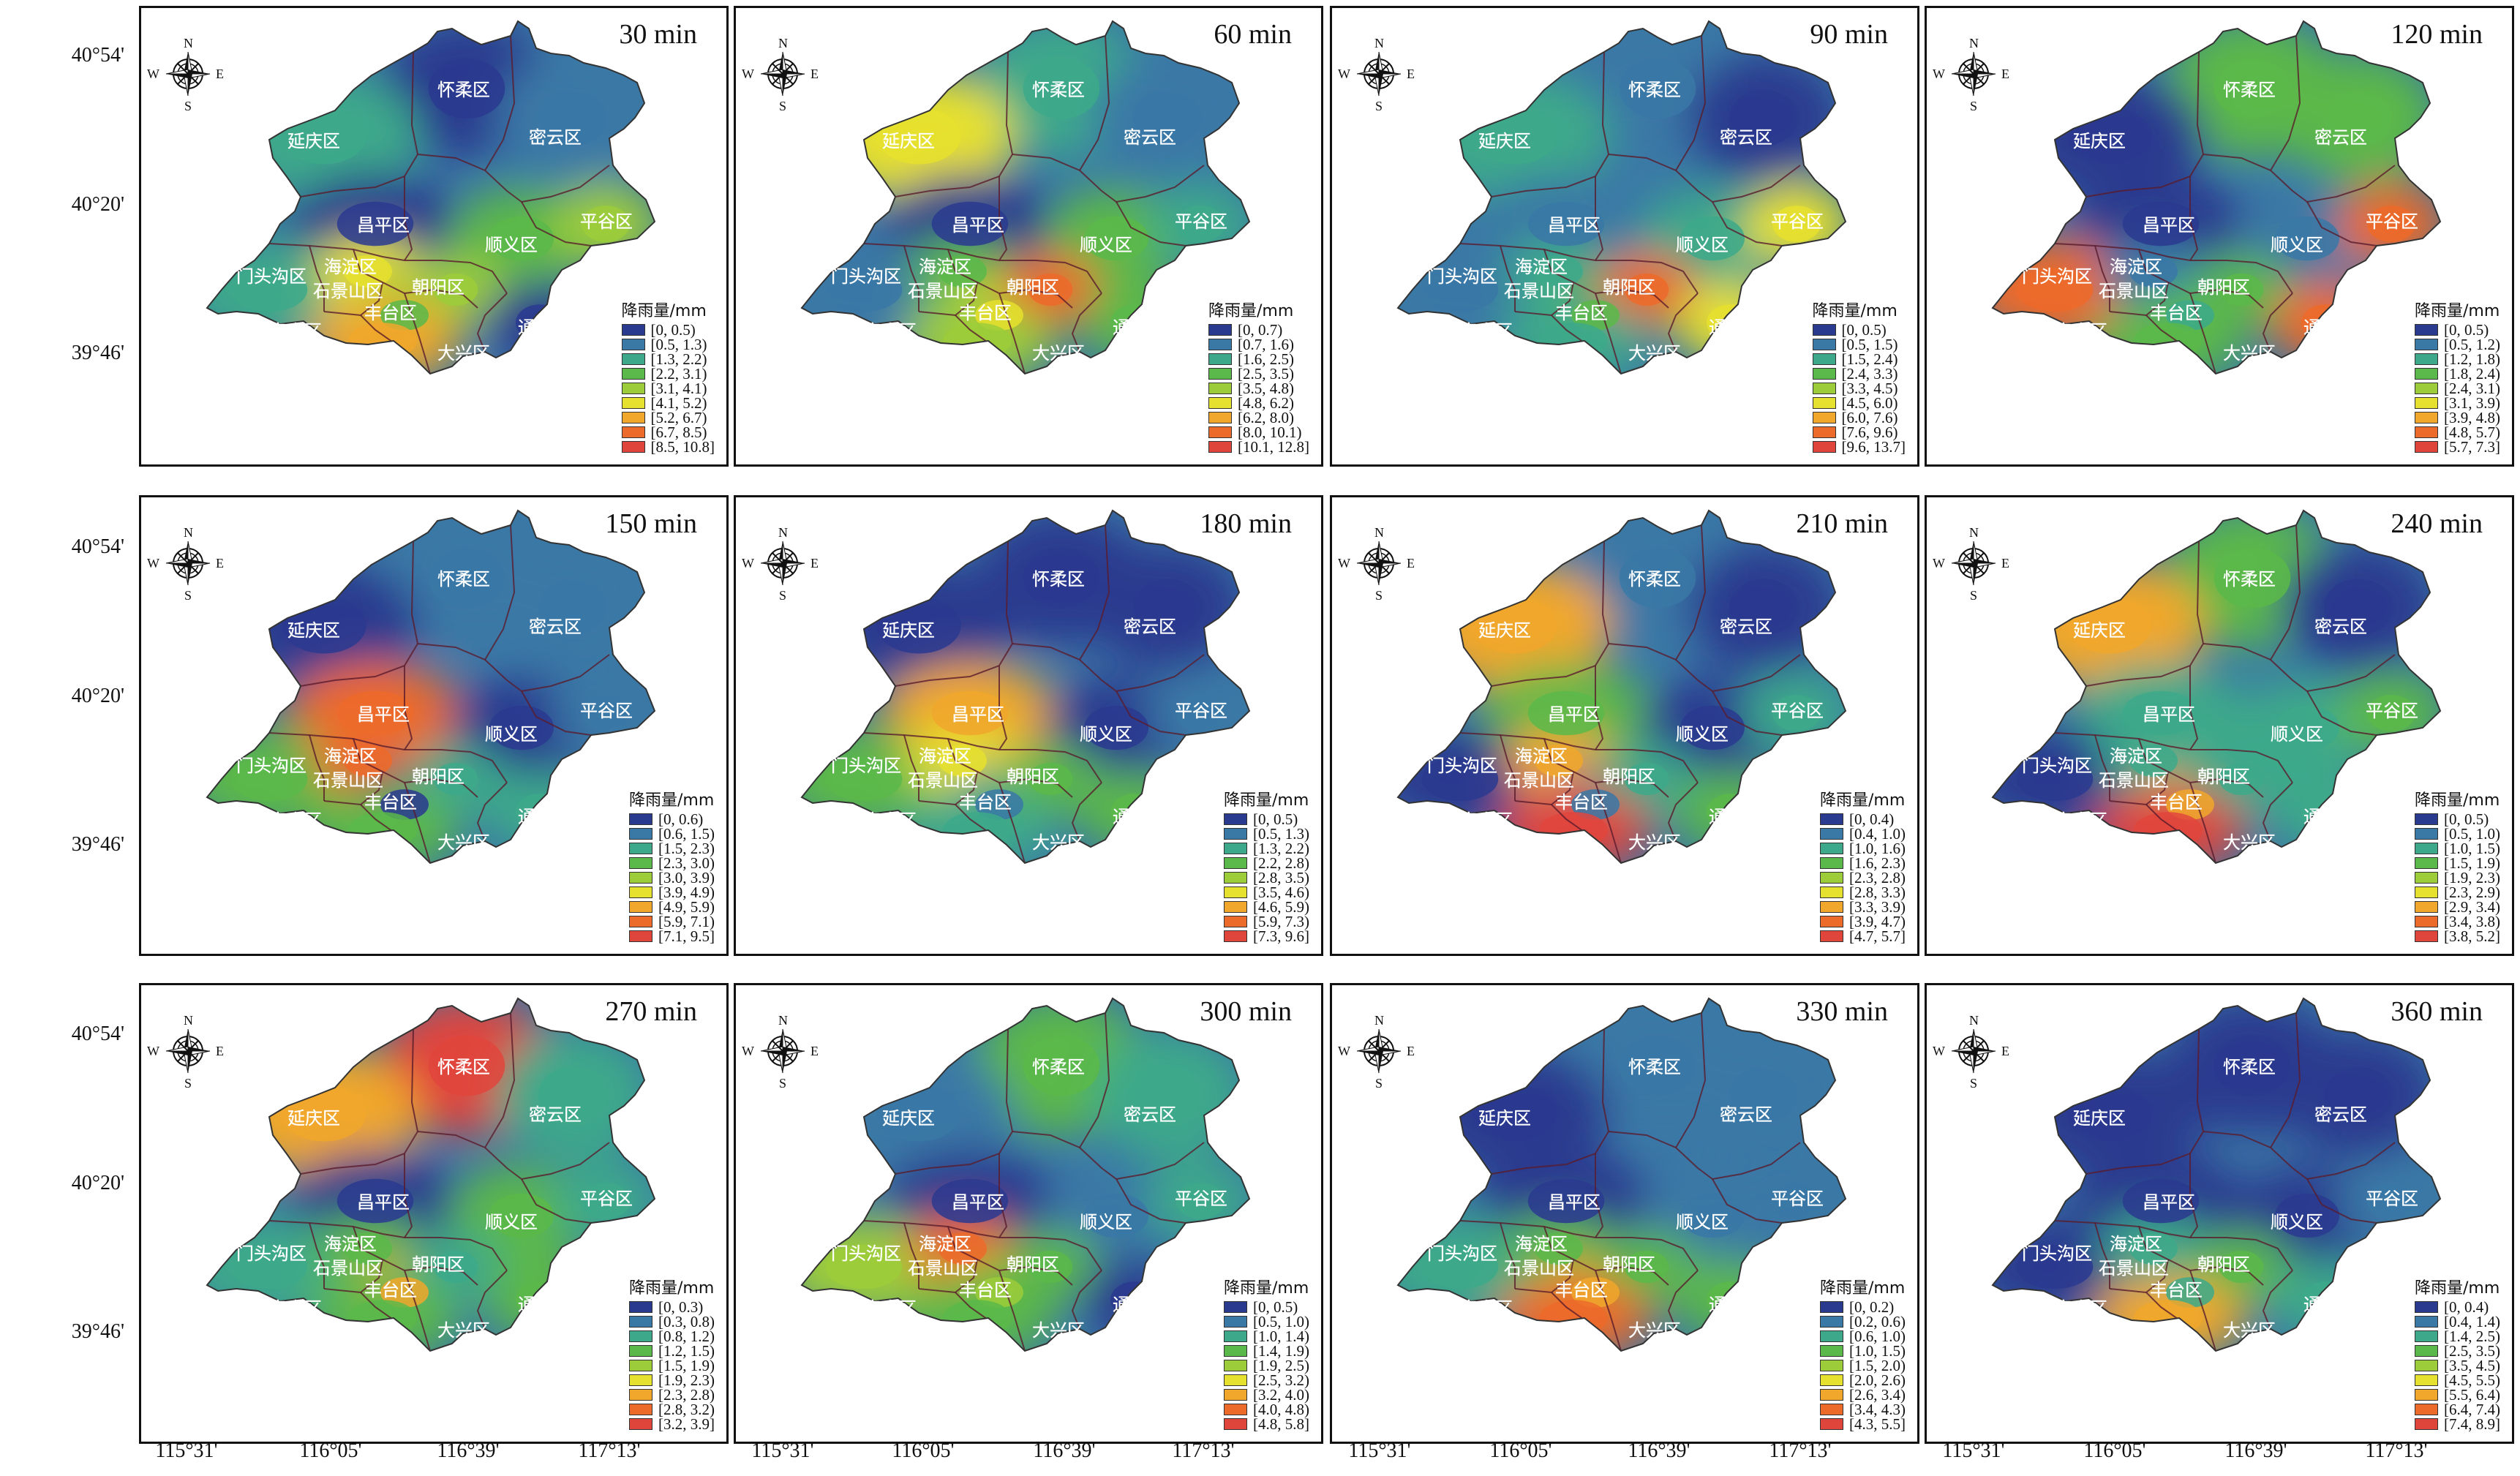 The width and height of the screenshot is (2520, 1476). I want to click on legend-item: [7.3, 9.6], so click(1267, 936).